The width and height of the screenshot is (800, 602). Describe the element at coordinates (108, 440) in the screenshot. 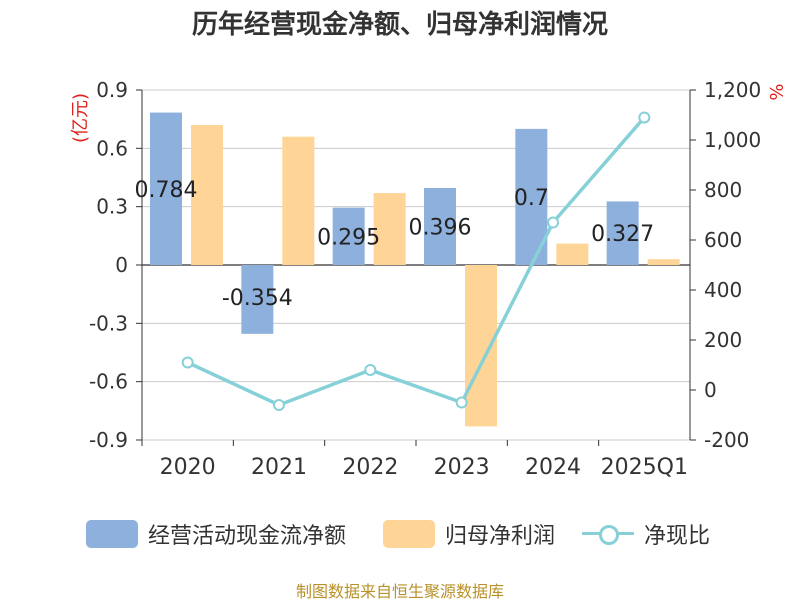

I see `y-tick-label-left: -0.9` at that location.